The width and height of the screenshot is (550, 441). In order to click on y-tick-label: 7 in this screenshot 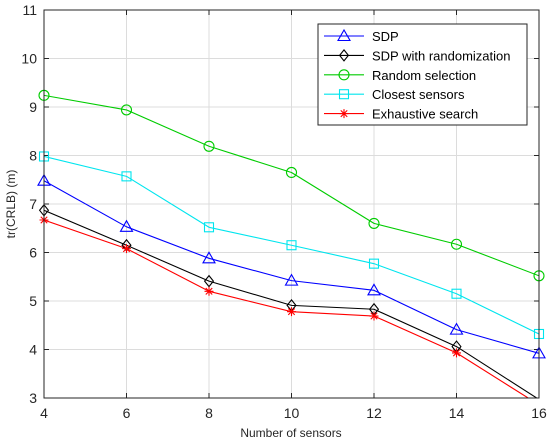, I will do `click(33, 204)`.